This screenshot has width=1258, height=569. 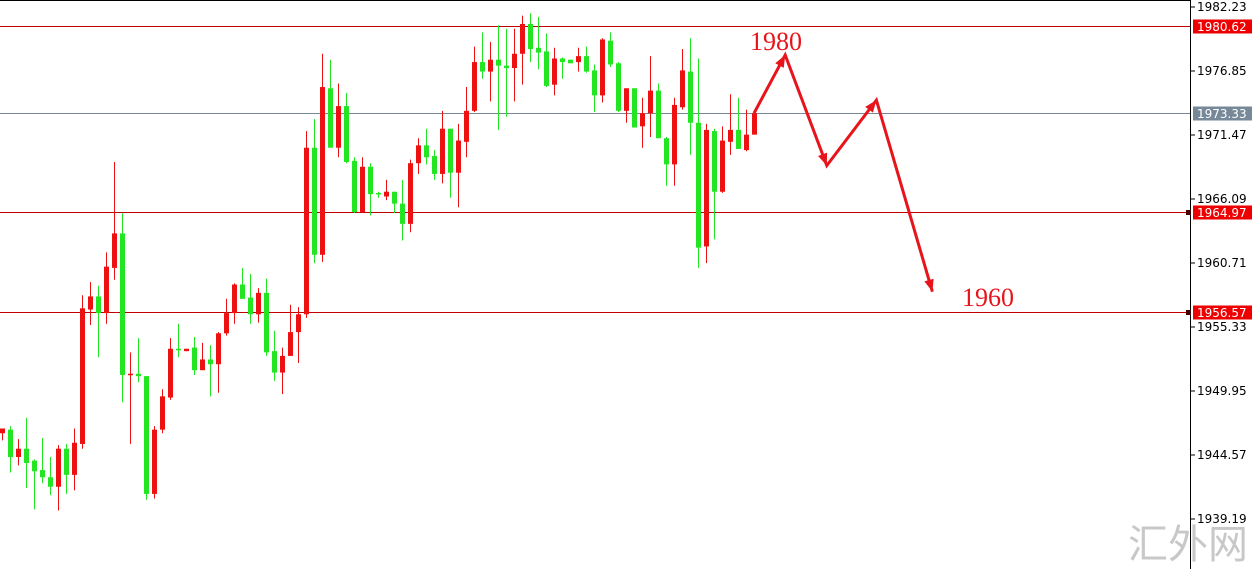 I want to click on y-tick-label: 1955.33, so click(x=1222, y=327).